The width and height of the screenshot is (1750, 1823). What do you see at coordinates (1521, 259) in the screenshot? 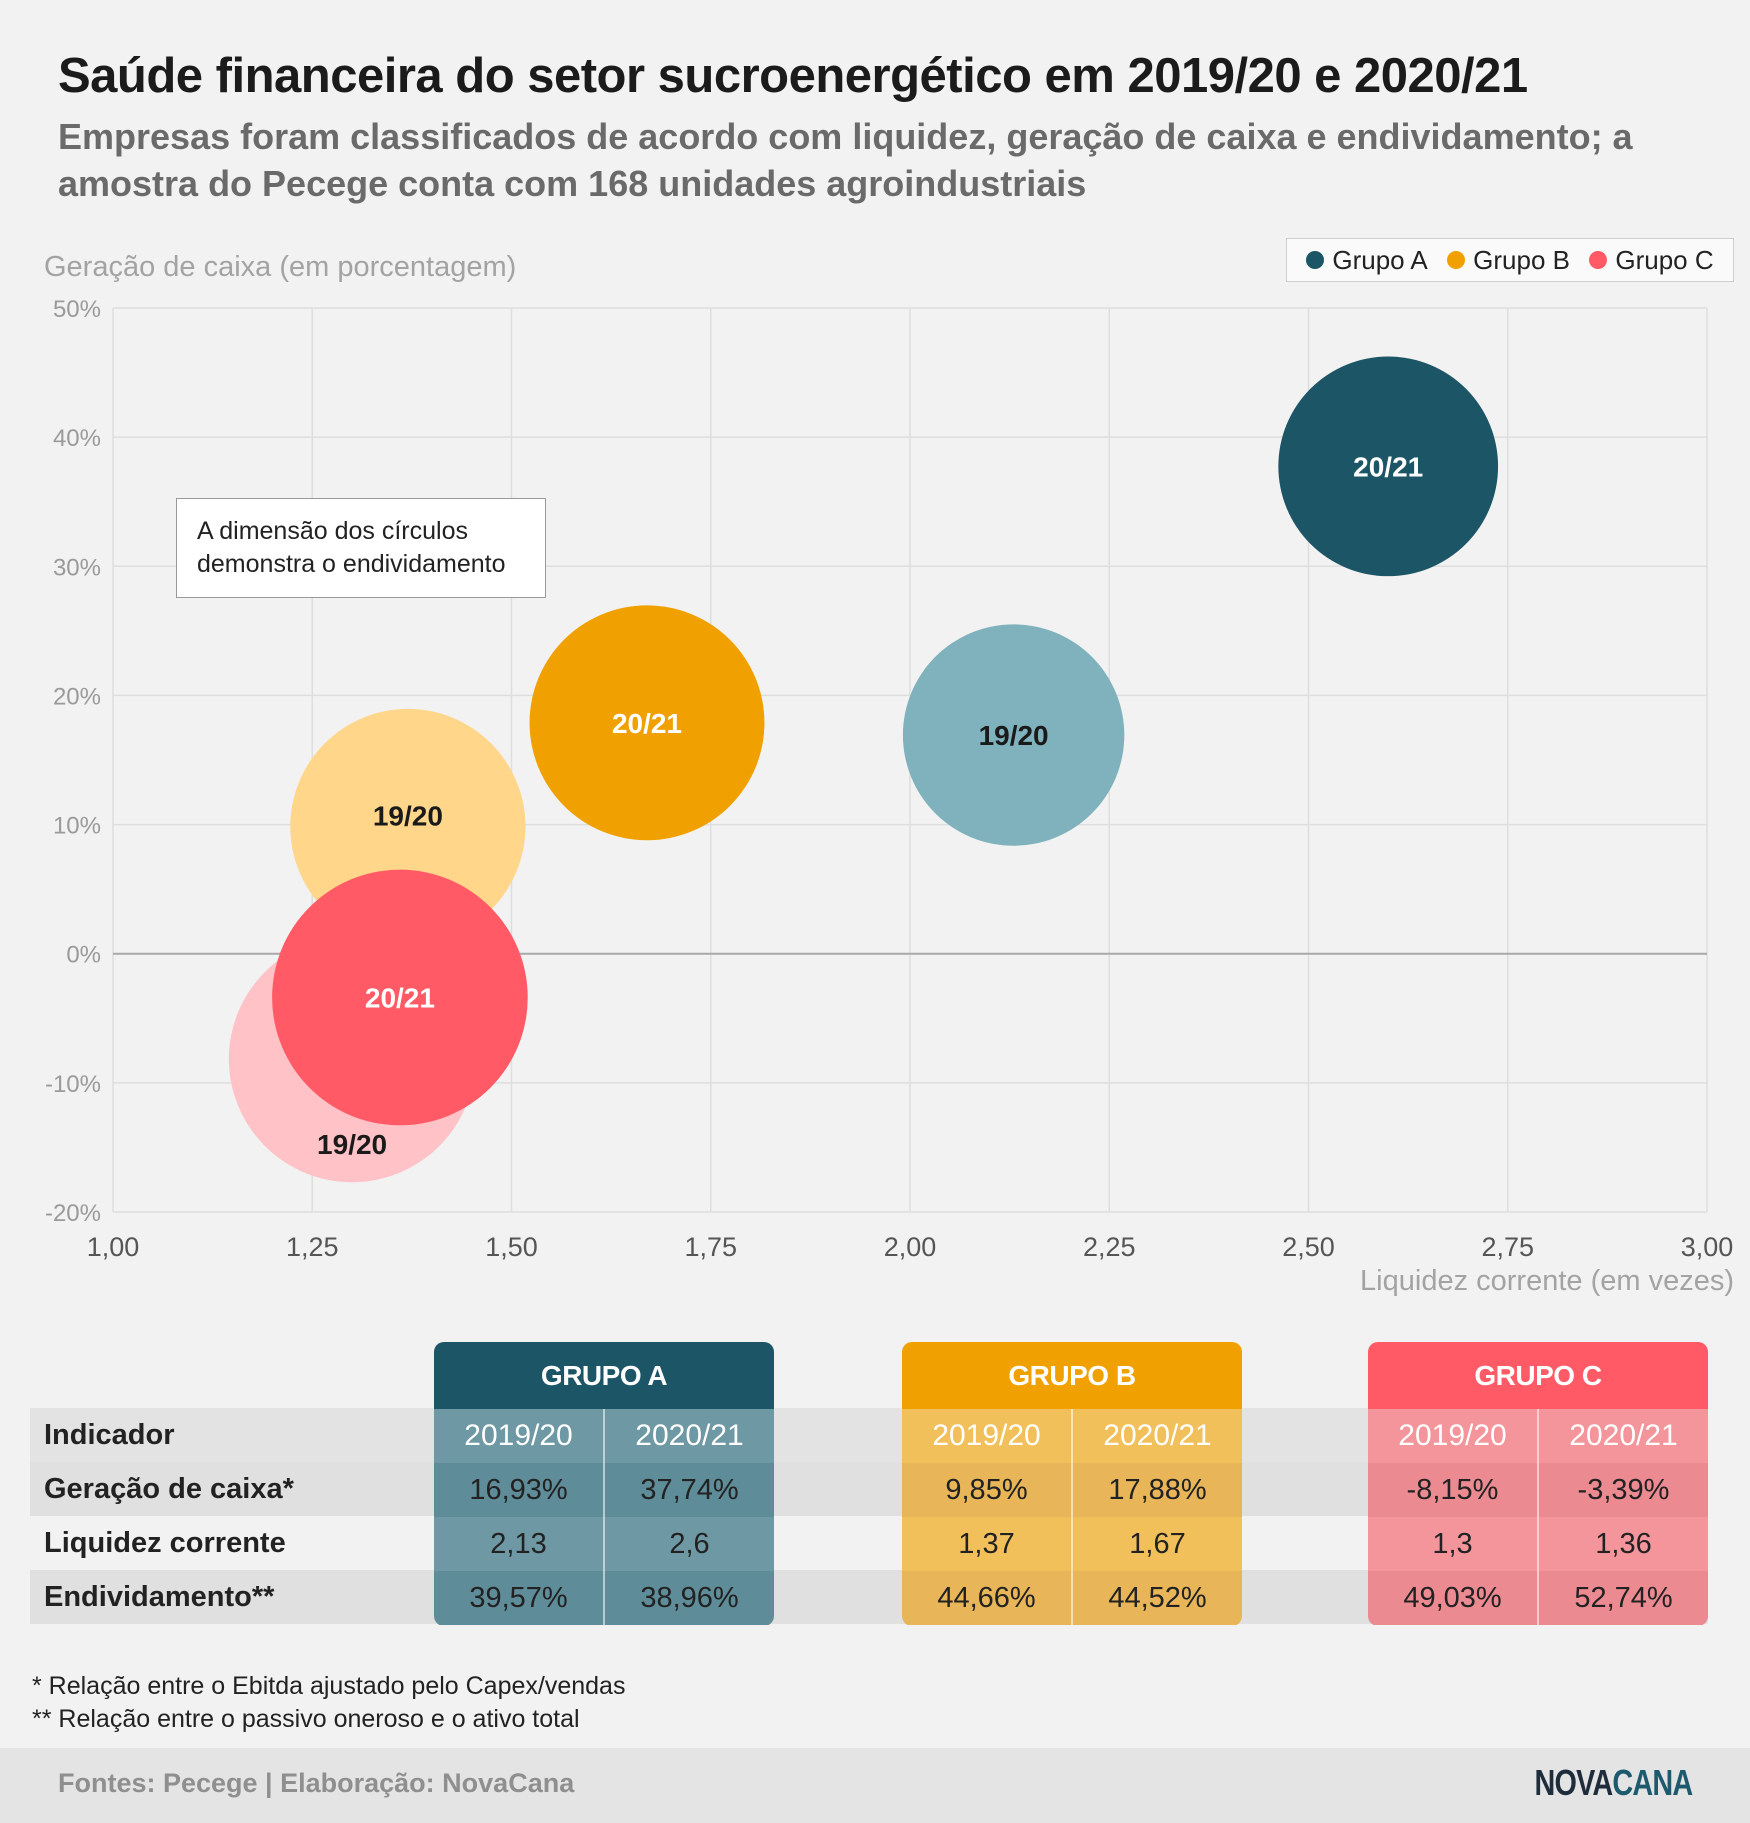
I see `legend-label-grupo-b: Grupo B` at bounding box center [1521, 259].